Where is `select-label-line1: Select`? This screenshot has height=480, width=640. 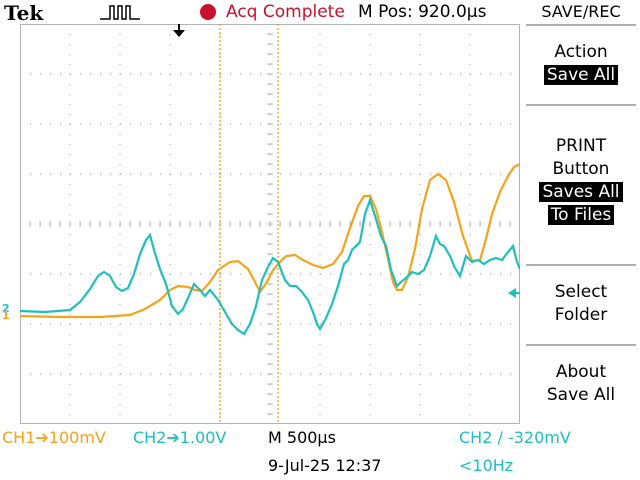 select-label-line1: Select is located at coordinates (581, 292).